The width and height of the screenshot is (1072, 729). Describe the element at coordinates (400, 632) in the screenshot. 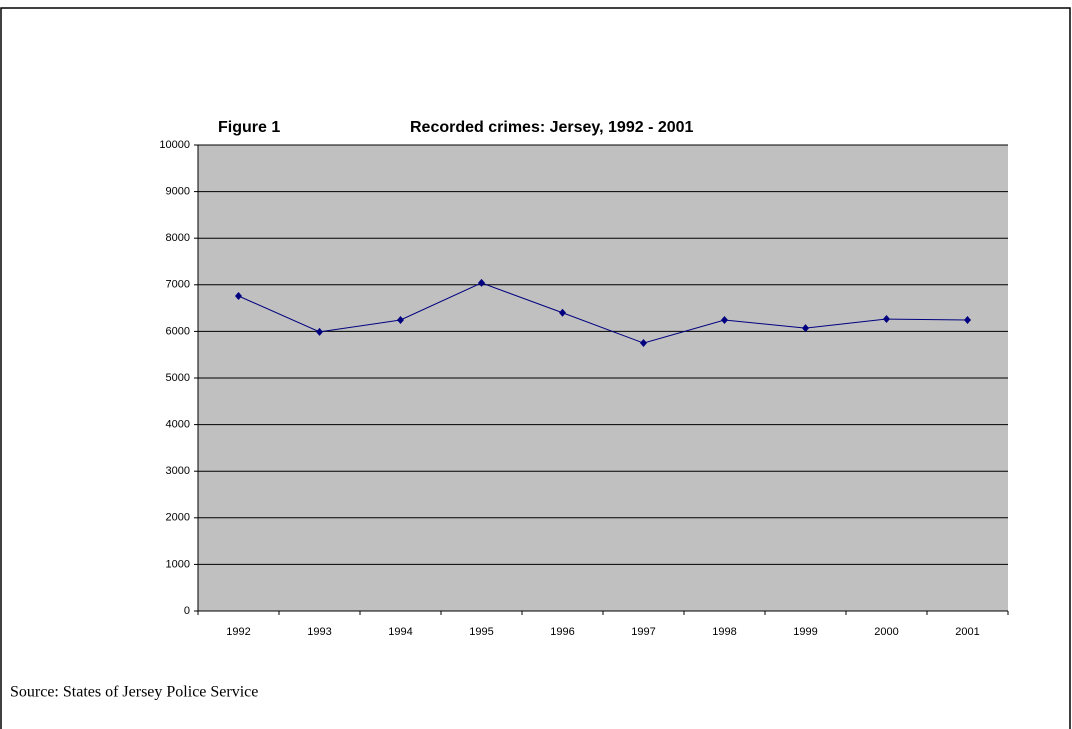

I see `x-tick-label: 1994` at that location.